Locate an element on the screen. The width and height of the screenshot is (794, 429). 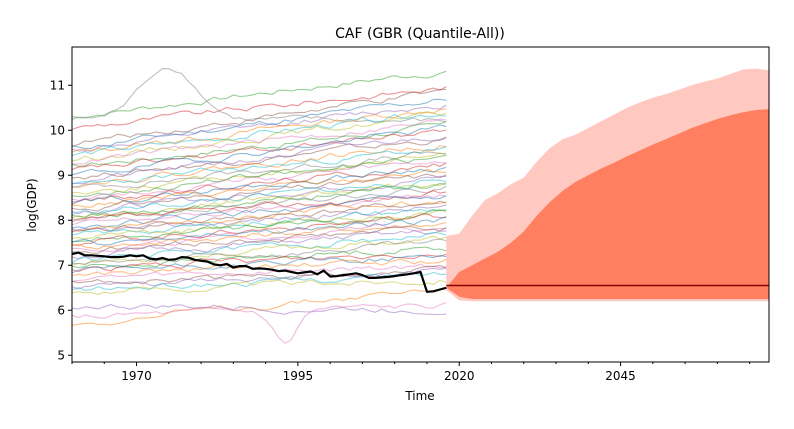
x-tick-label: 1995 is located at coordinates (298, 376).